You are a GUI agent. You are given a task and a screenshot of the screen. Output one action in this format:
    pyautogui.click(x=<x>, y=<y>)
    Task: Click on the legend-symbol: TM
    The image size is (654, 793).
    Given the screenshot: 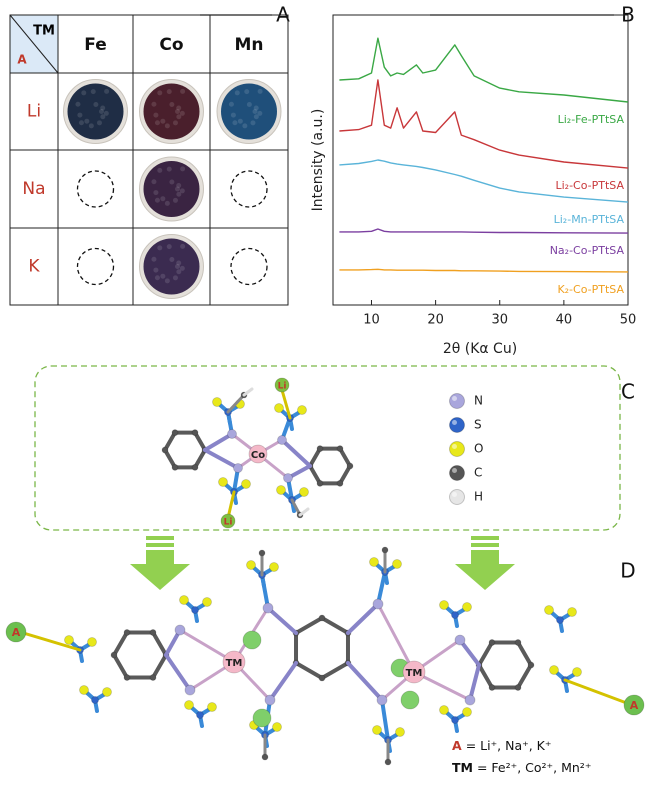 What is the action you would take?
    pyautogui.click(x=462, y=767)
    